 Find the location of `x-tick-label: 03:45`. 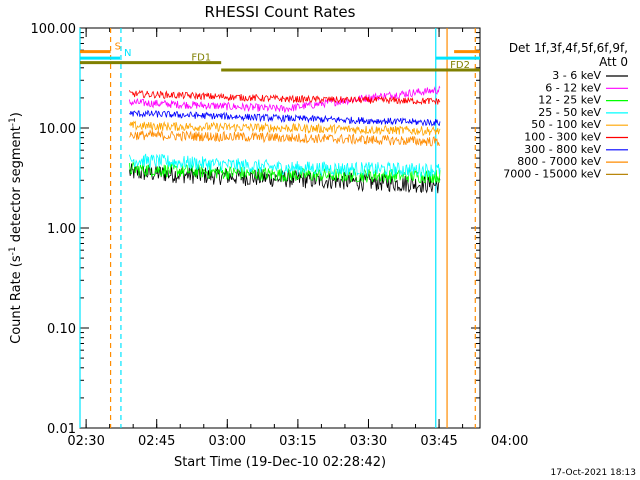

x-tick-label: 03:45 is located at coordinates (438, 441).